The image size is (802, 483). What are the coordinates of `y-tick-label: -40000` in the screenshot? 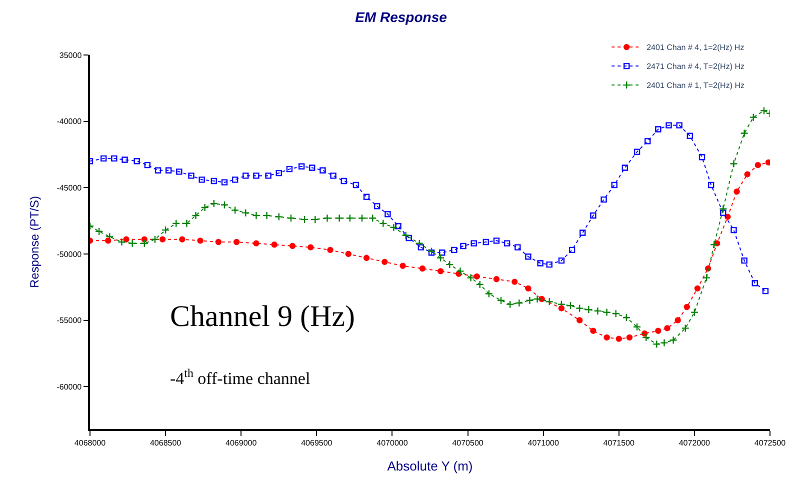 It's located at (69, 121).